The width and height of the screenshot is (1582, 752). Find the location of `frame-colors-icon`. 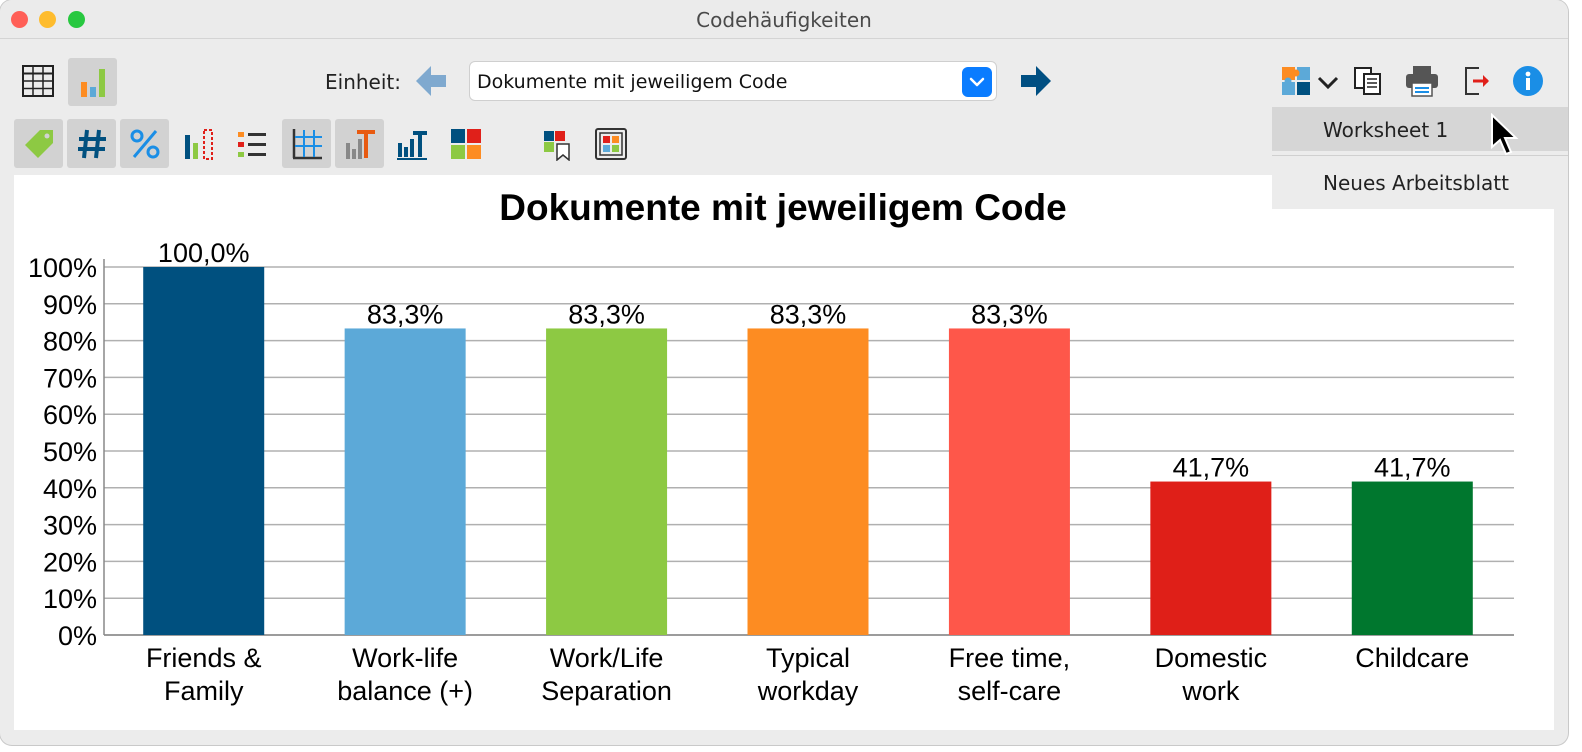

frame-colors-icon is located at coordinates (611, 143).